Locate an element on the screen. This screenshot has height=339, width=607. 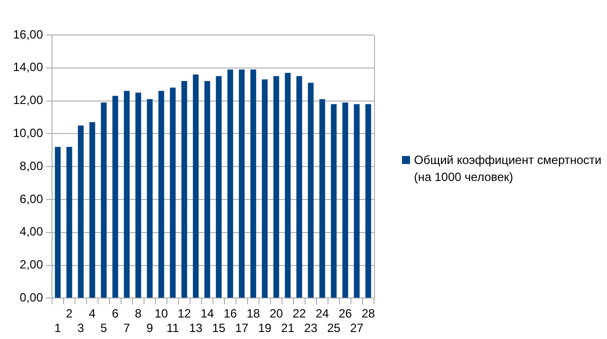
x-tick-label: 14 is located at coordinates (207, 313).